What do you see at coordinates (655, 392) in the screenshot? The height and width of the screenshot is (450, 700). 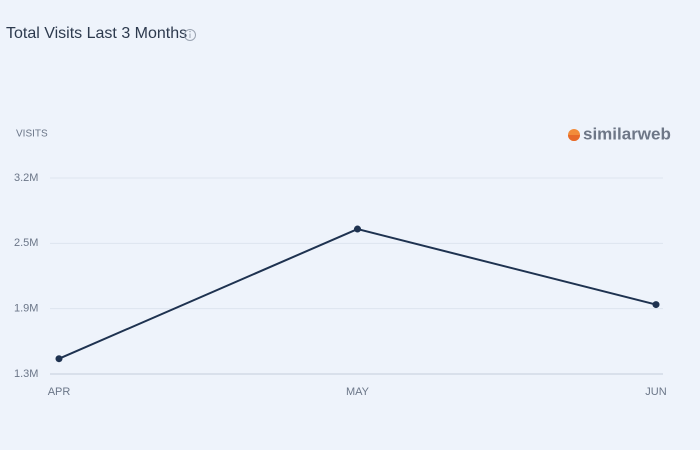 I see `x-tick-label: JUN` at bounding box center [655, 392].